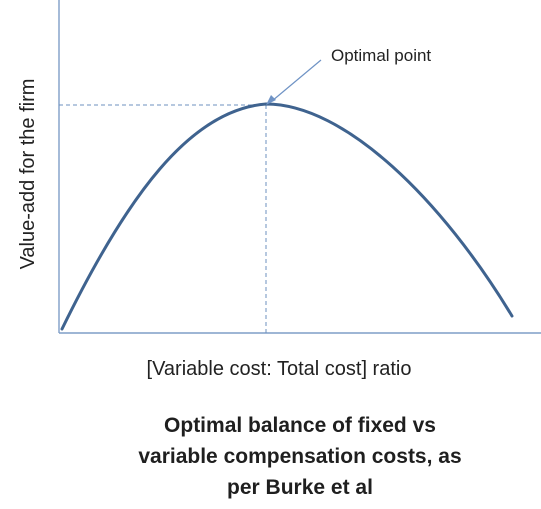 The image size is (541, 509). I want to click on caption-line-1: Optimal balance of fixed vs, so click(300, 425).